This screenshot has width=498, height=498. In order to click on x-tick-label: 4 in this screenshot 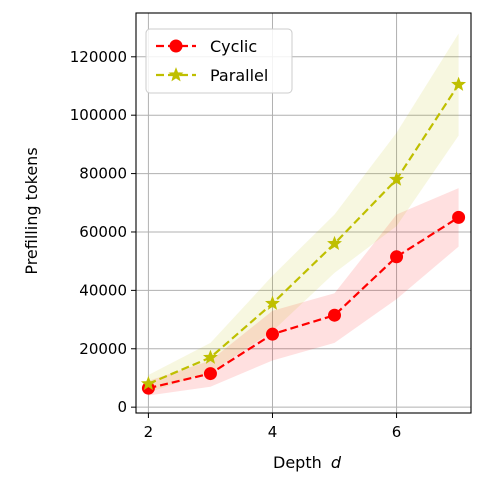, I will do `click(273, 432)`.